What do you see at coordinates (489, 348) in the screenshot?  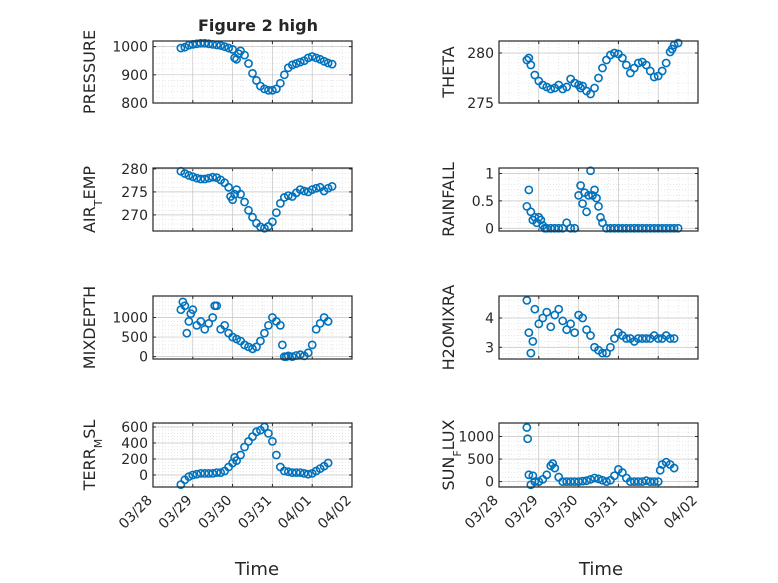 I see `y-tick-label: 3` at bounding box center [489, 348].